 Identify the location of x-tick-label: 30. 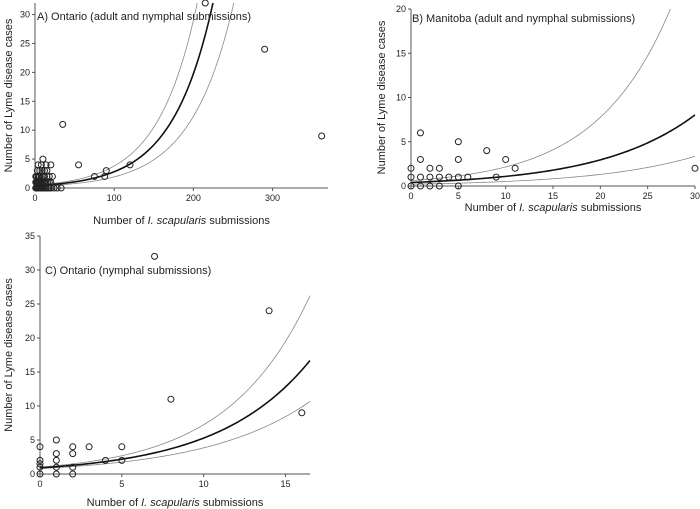
(695, 196).